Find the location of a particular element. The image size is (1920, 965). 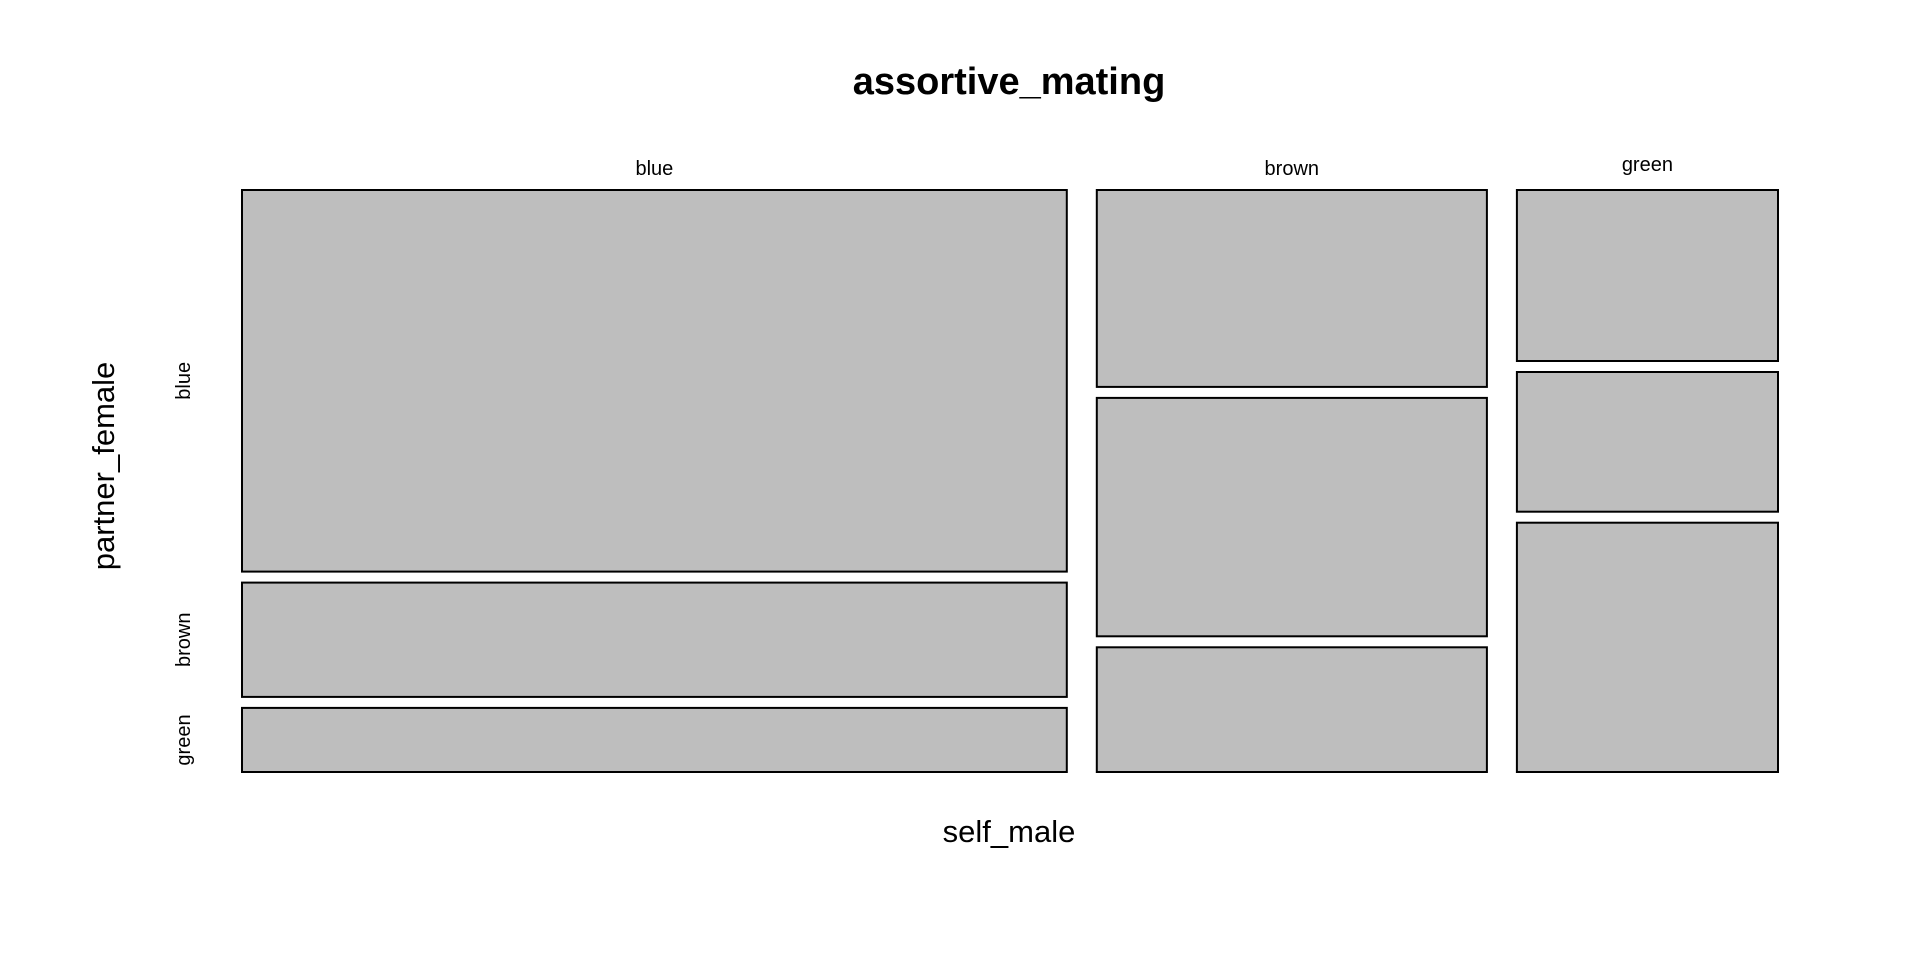

tile-green-blue is located at coordinates (1647, 275).